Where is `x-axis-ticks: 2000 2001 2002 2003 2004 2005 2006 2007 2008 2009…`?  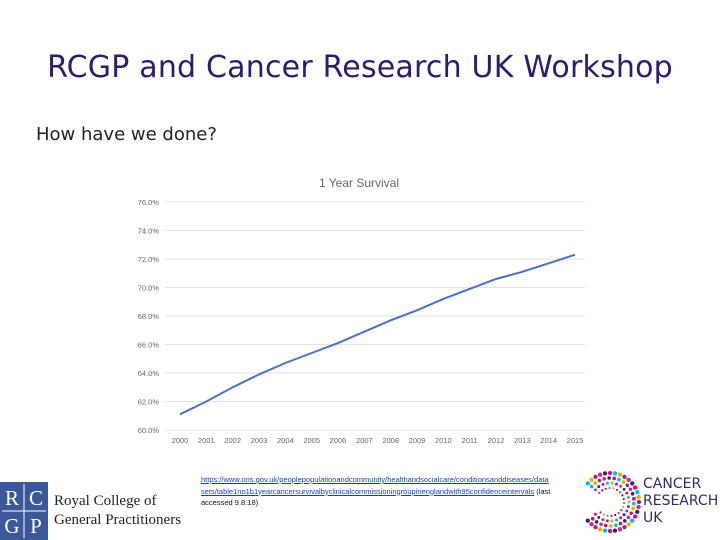
x-axis-ticks: 2000 2001 2002 2003 2004 2005 2006 2007 2008 2009… is located at coordinates (378, 440).